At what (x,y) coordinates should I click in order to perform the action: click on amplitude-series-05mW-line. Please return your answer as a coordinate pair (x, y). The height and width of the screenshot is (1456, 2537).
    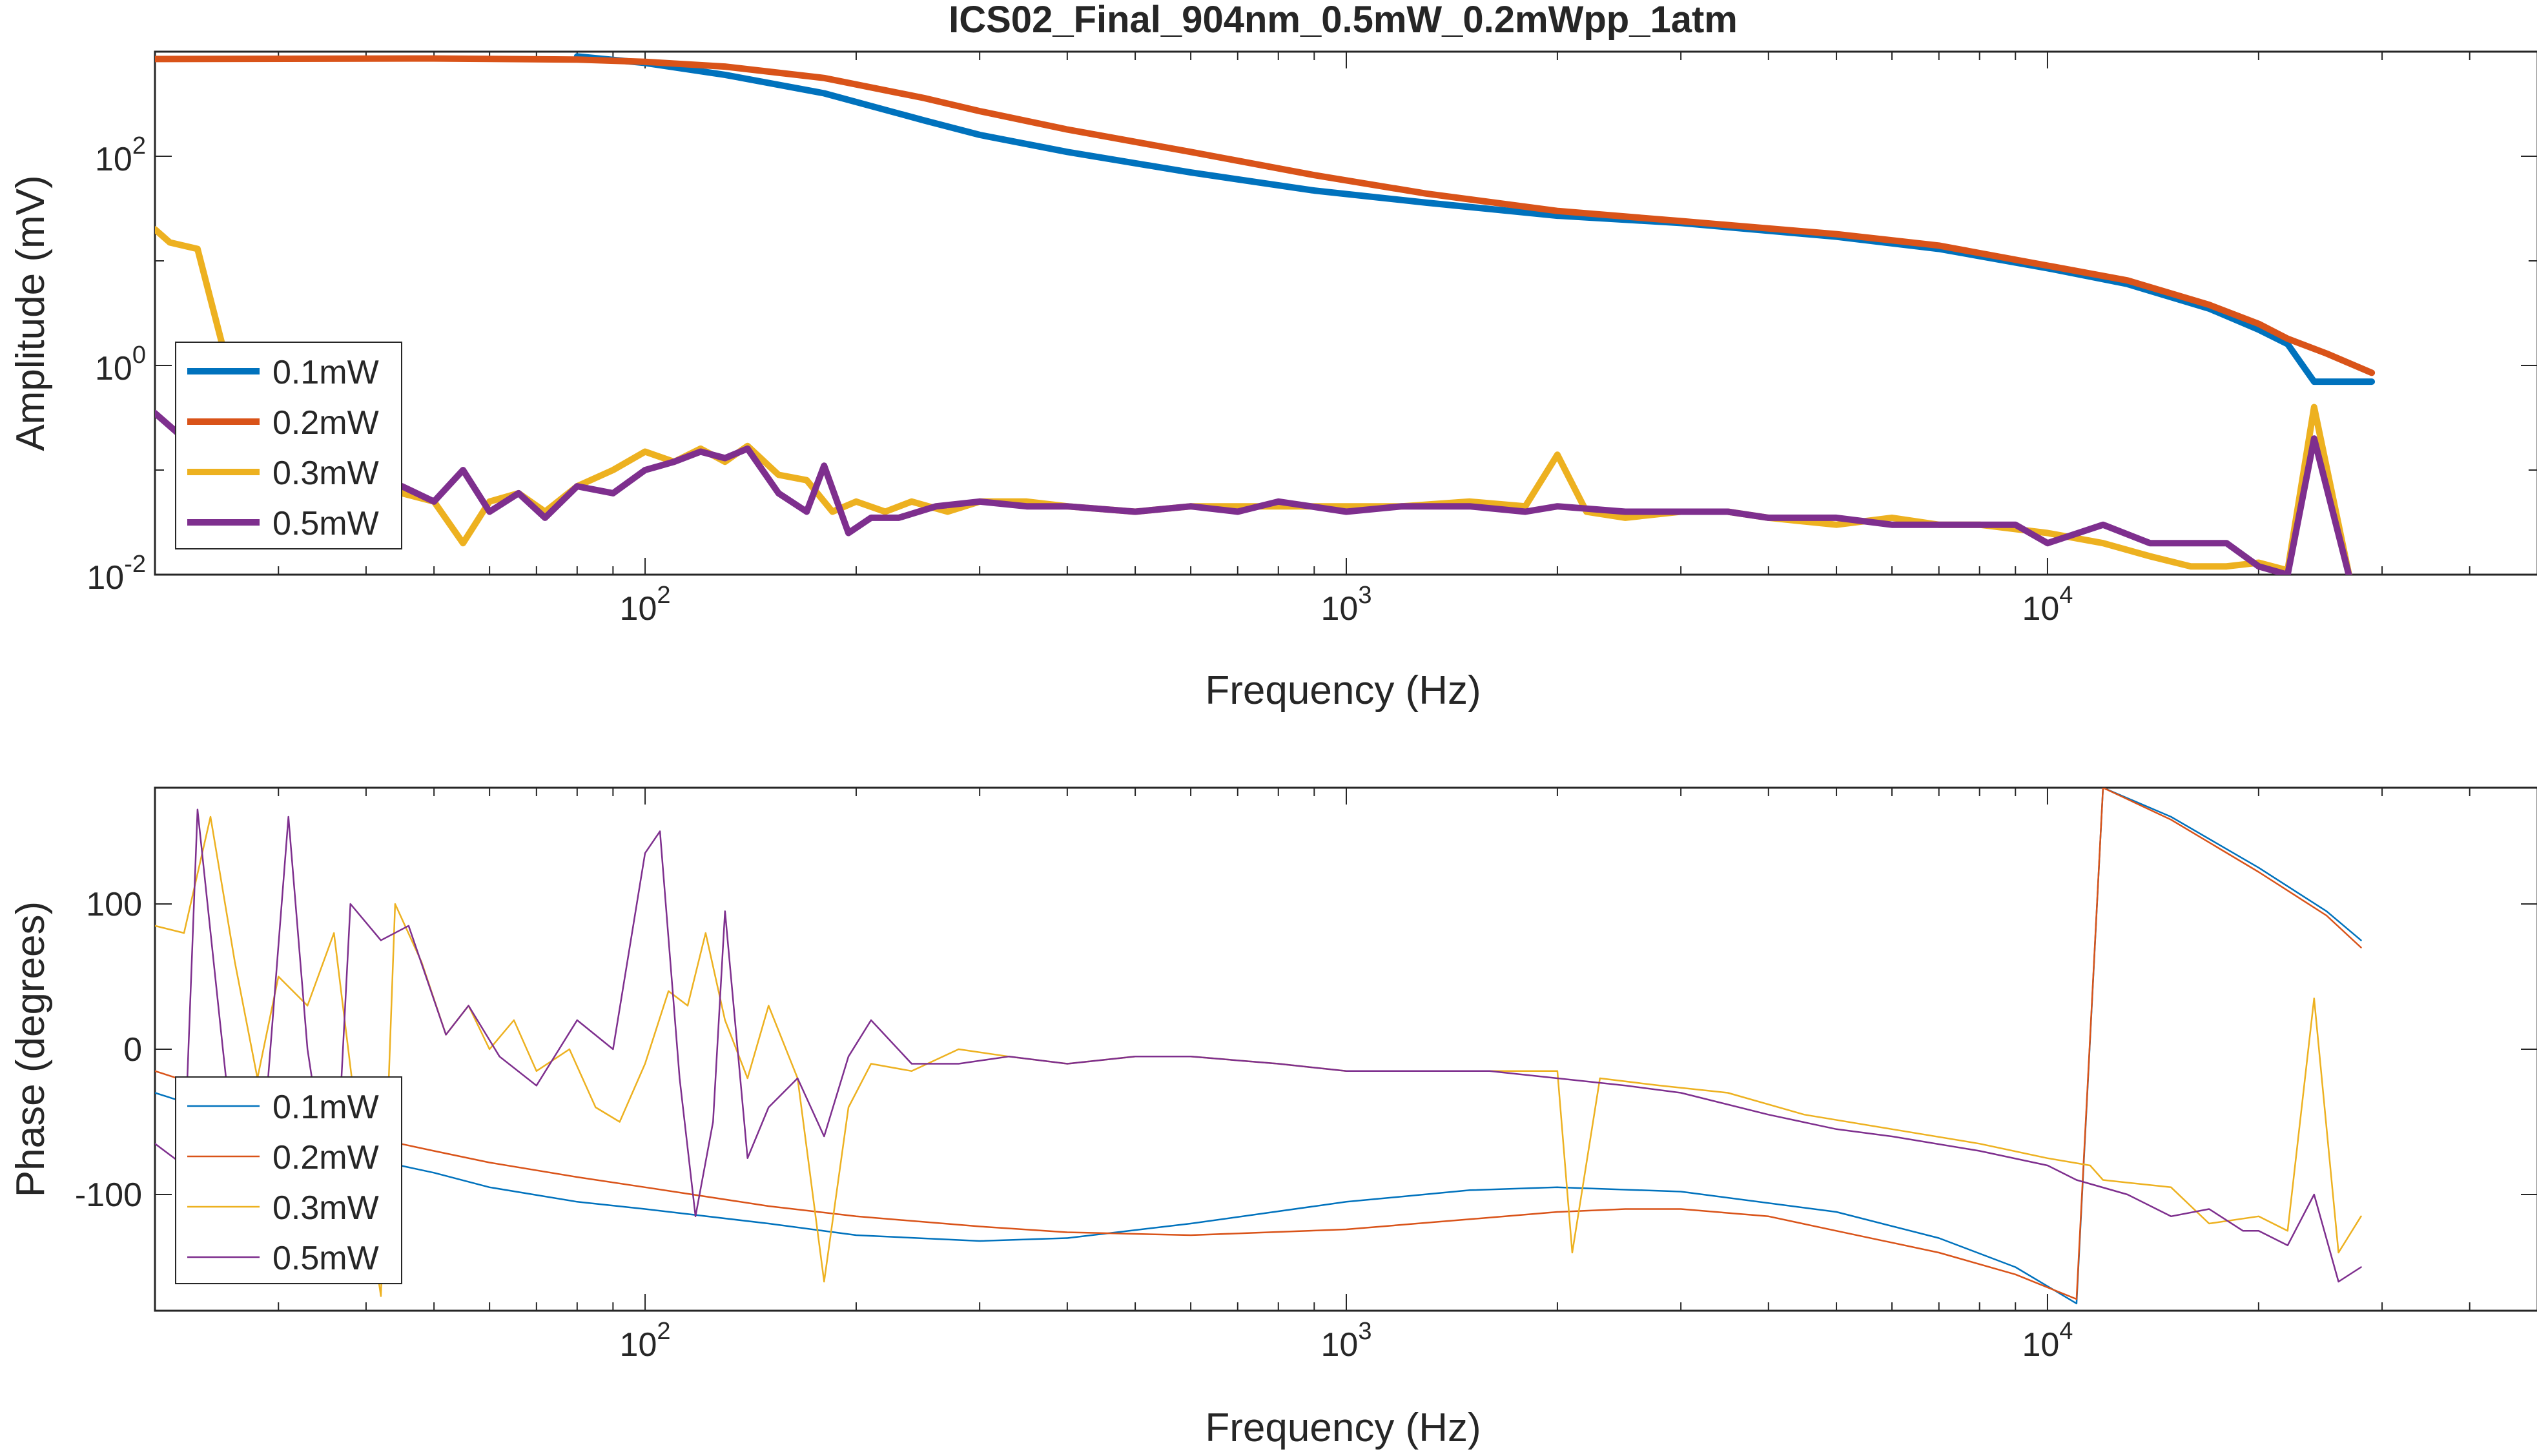
    Looking at the image, I should click on (1253, 492).